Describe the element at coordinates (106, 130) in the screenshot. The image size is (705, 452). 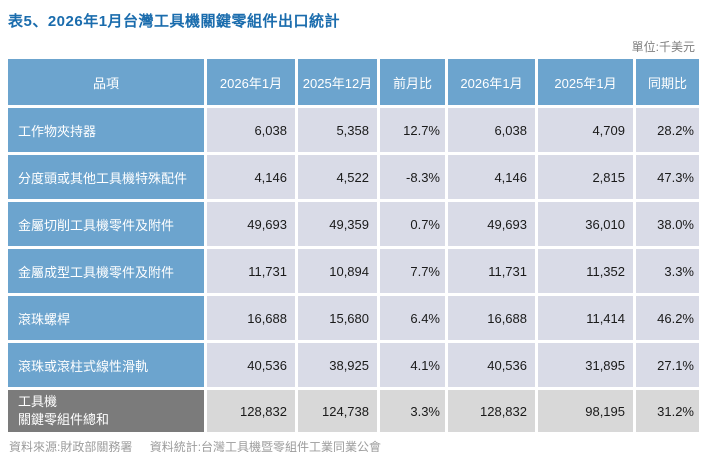
I see `row-label: 工作物夾持器` at that location.